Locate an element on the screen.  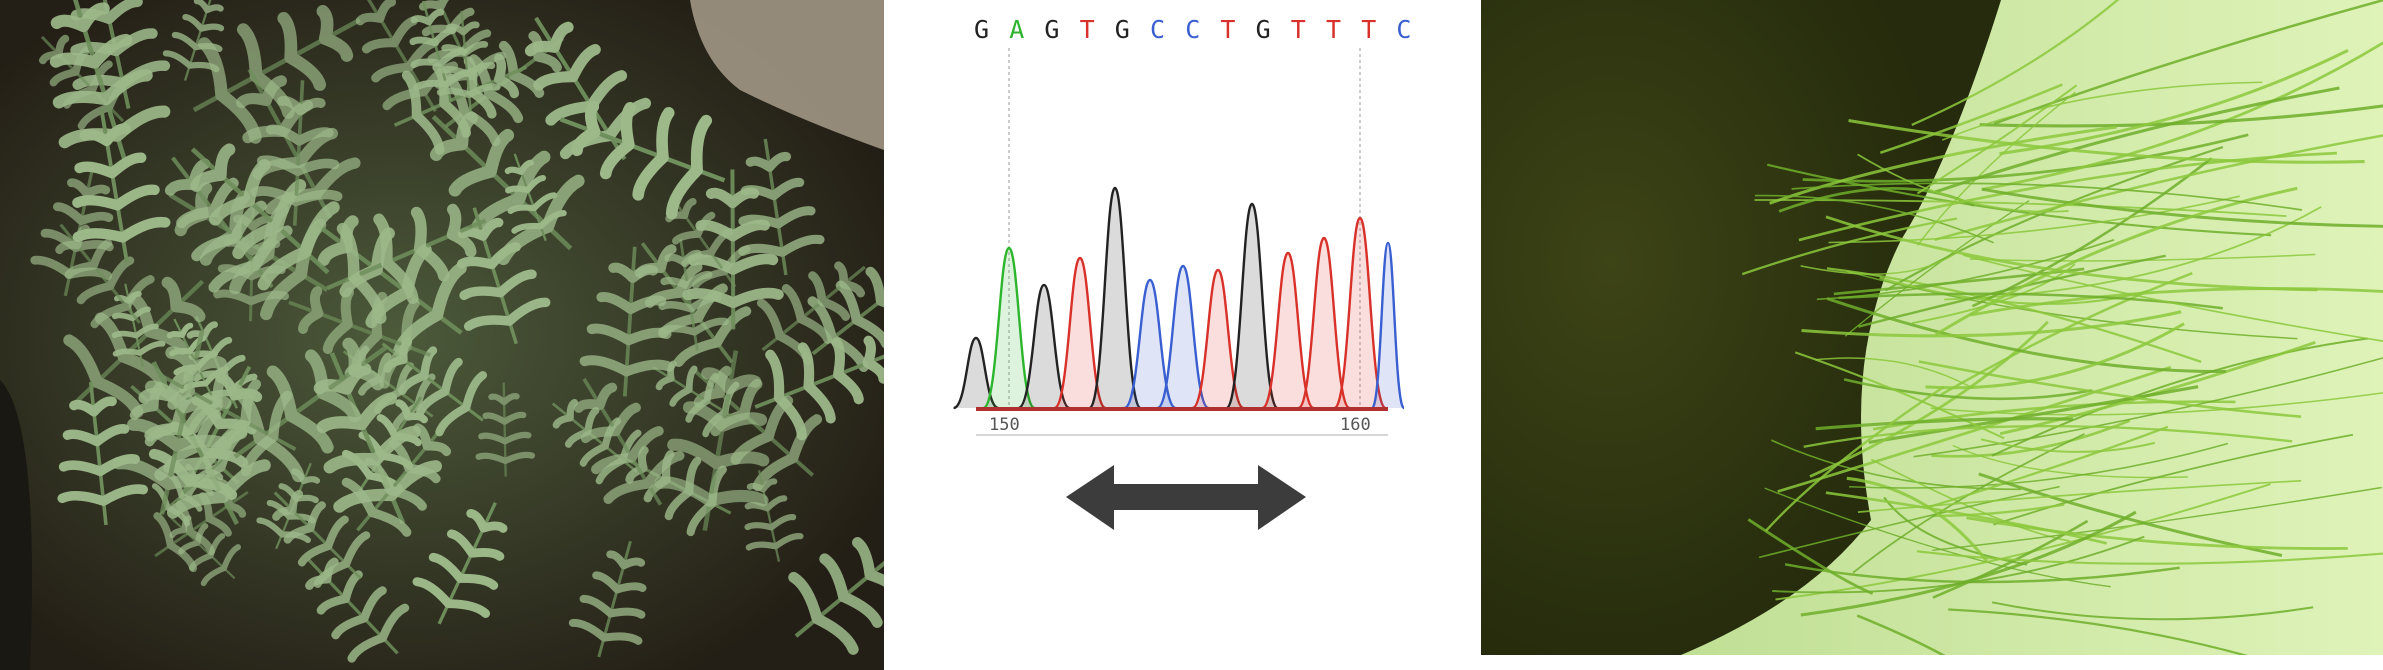
trace-peaks is located at coordinates (1179, 298).